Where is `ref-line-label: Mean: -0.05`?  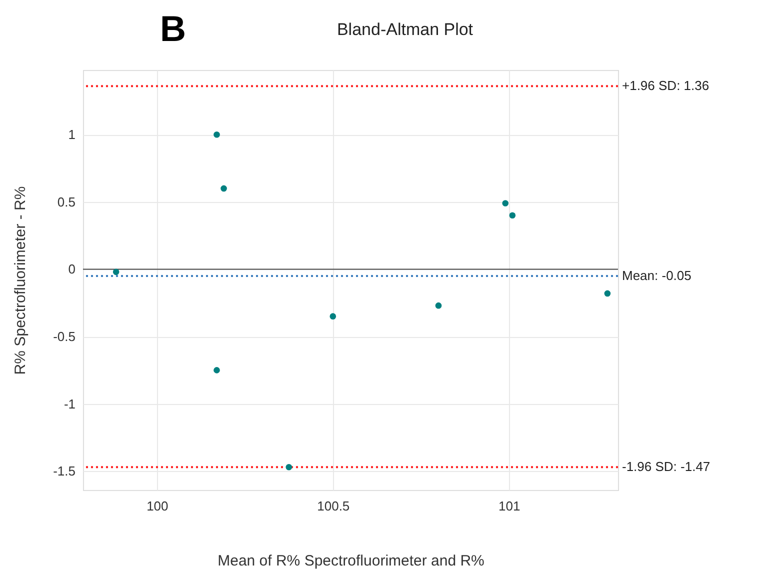
ref-line-label: Mean: -0.05 is located at coordinates (657, 275).